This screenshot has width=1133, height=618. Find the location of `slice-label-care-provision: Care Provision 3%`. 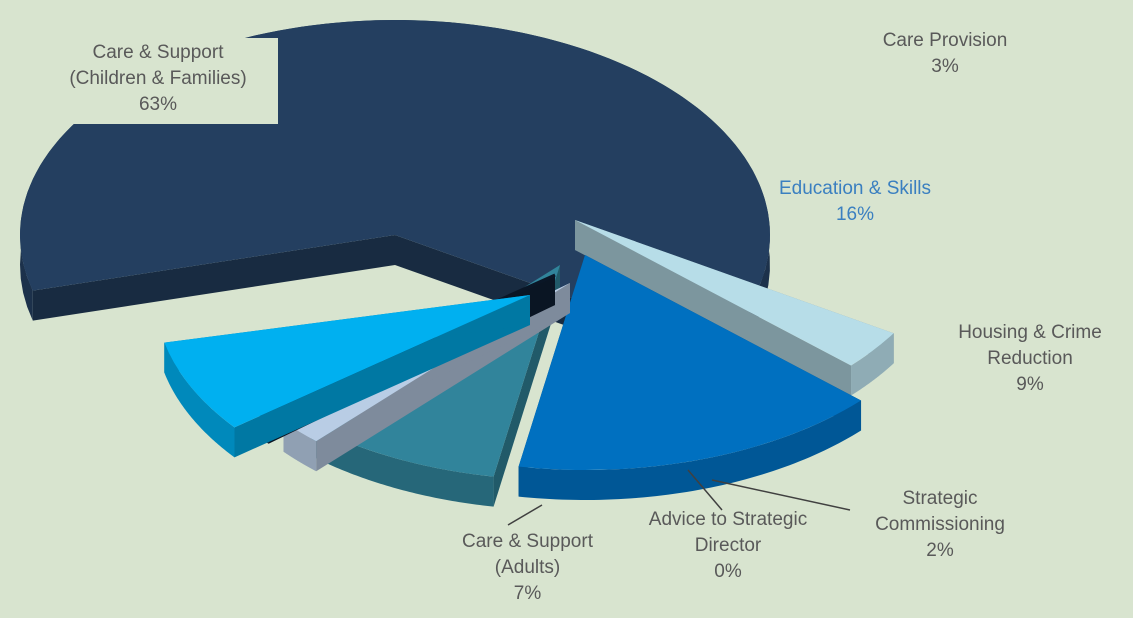

slice-label-care-provision: Care Provision 3% is located at coordinates (945, 54).